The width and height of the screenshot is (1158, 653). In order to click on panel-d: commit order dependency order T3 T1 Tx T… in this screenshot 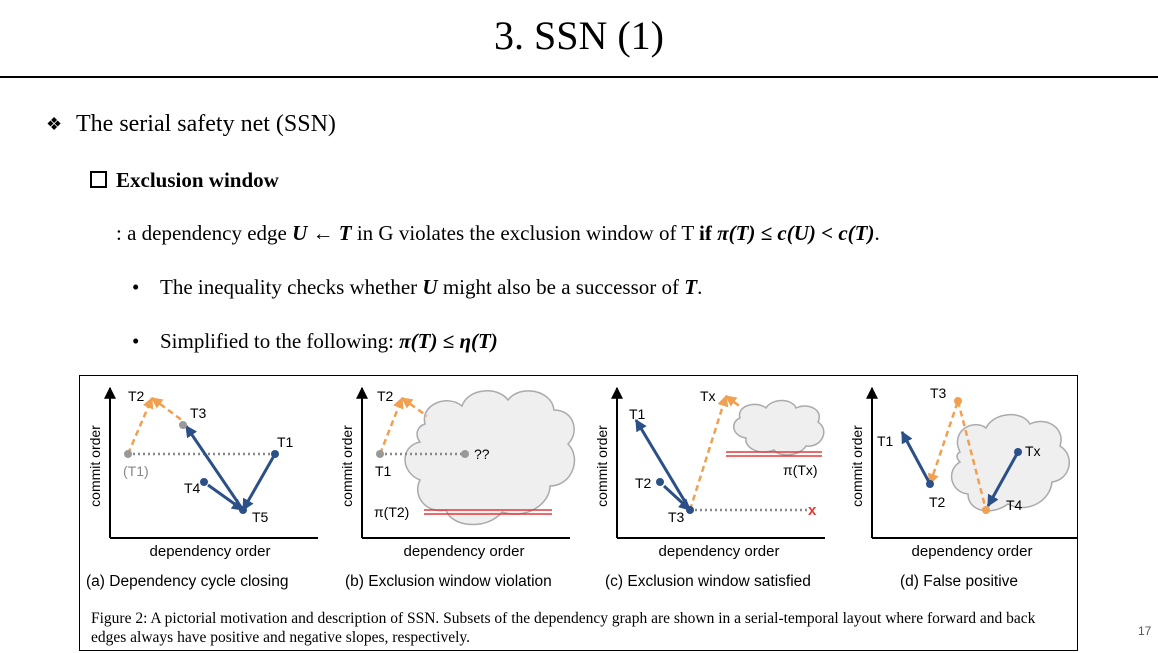, I will do `click(963, 472)`.